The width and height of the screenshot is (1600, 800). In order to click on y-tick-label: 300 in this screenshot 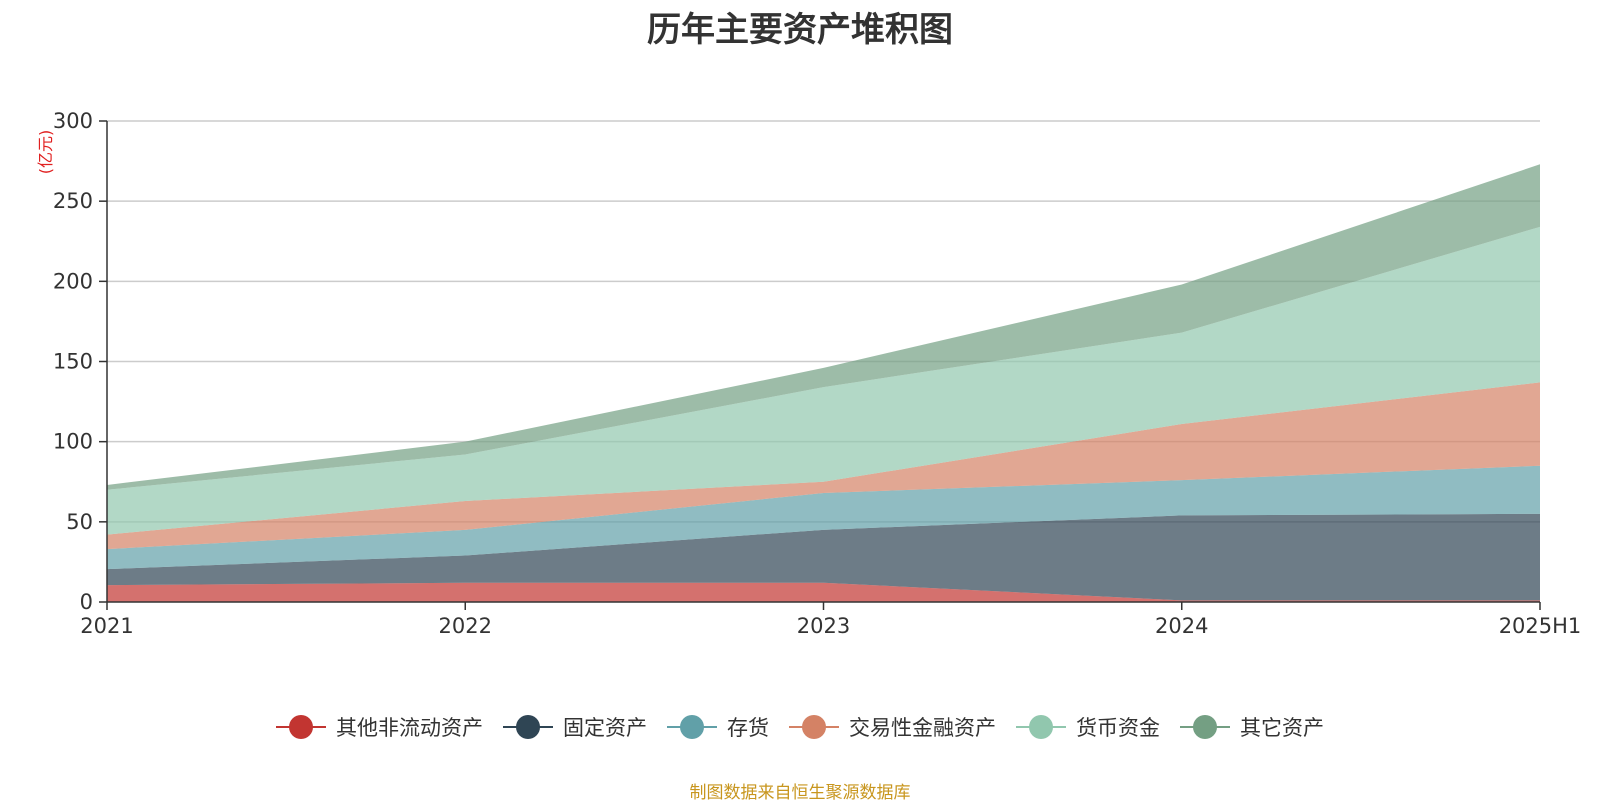, I will do `click(73, 121)`.